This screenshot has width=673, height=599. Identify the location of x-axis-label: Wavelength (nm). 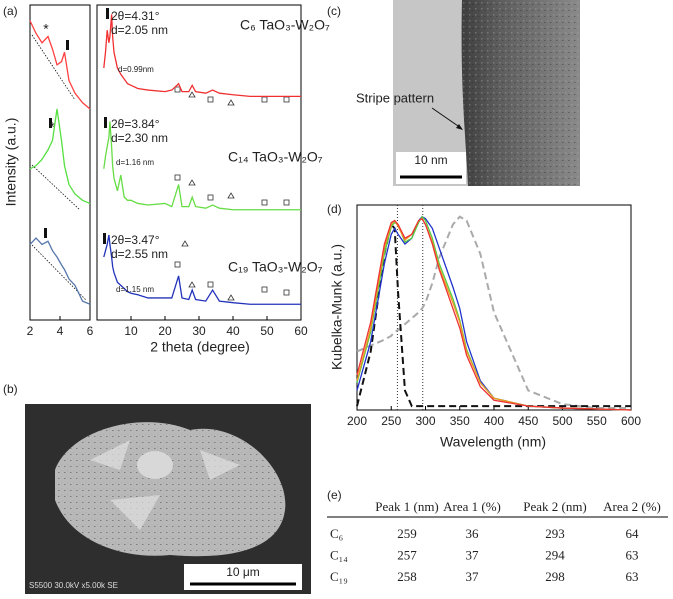
(493, 442).